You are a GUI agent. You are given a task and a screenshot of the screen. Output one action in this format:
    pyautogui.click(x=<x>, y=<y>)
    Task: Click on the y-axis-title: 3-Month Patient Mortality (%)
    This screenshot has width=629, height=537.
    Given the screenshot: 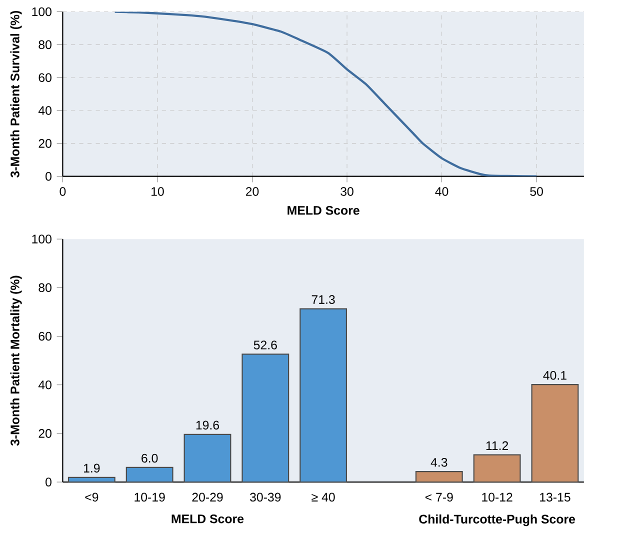 What is the action you would take?
    pyautogui.click(x=16, y=361)
    